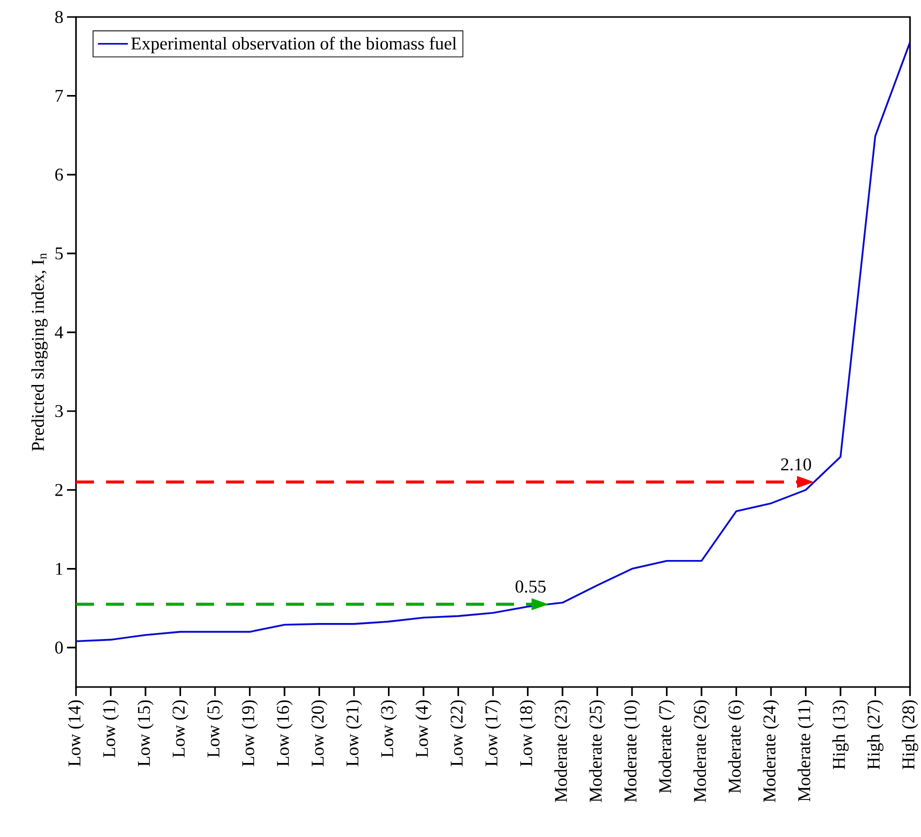 The image size is (921, 837). Describe the element at coordinates (59, 332) in the screenshot. I see `y-tick-label: 4` at that location.